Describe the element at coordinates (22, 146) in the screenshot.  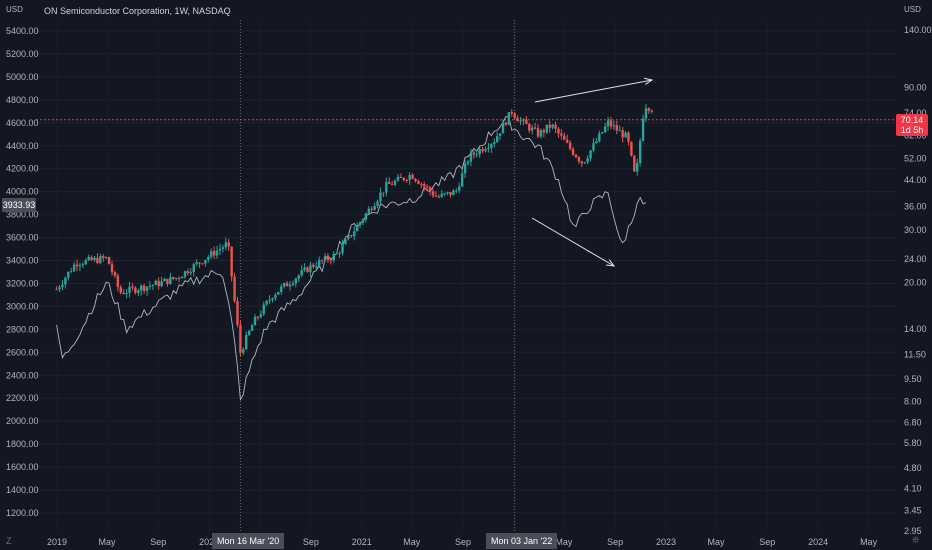
I see `left-tick-label: 4400.00` at that location.